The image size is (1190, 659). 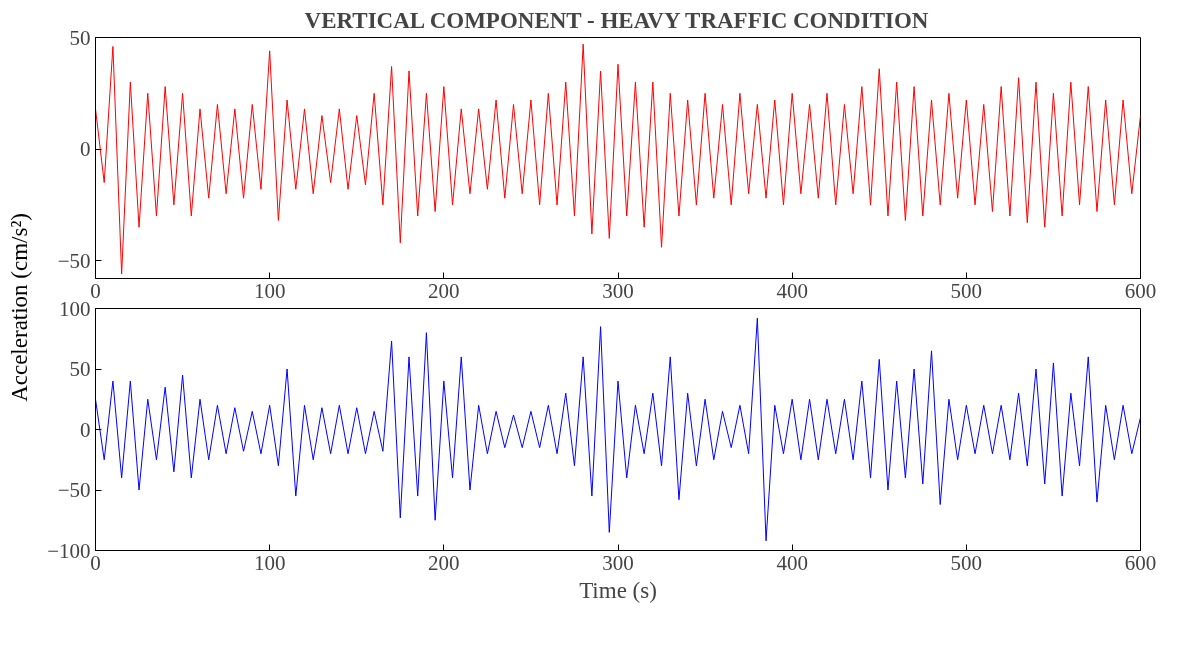 I want to click on y-tick-label: −100, so click(x=69, y=550).